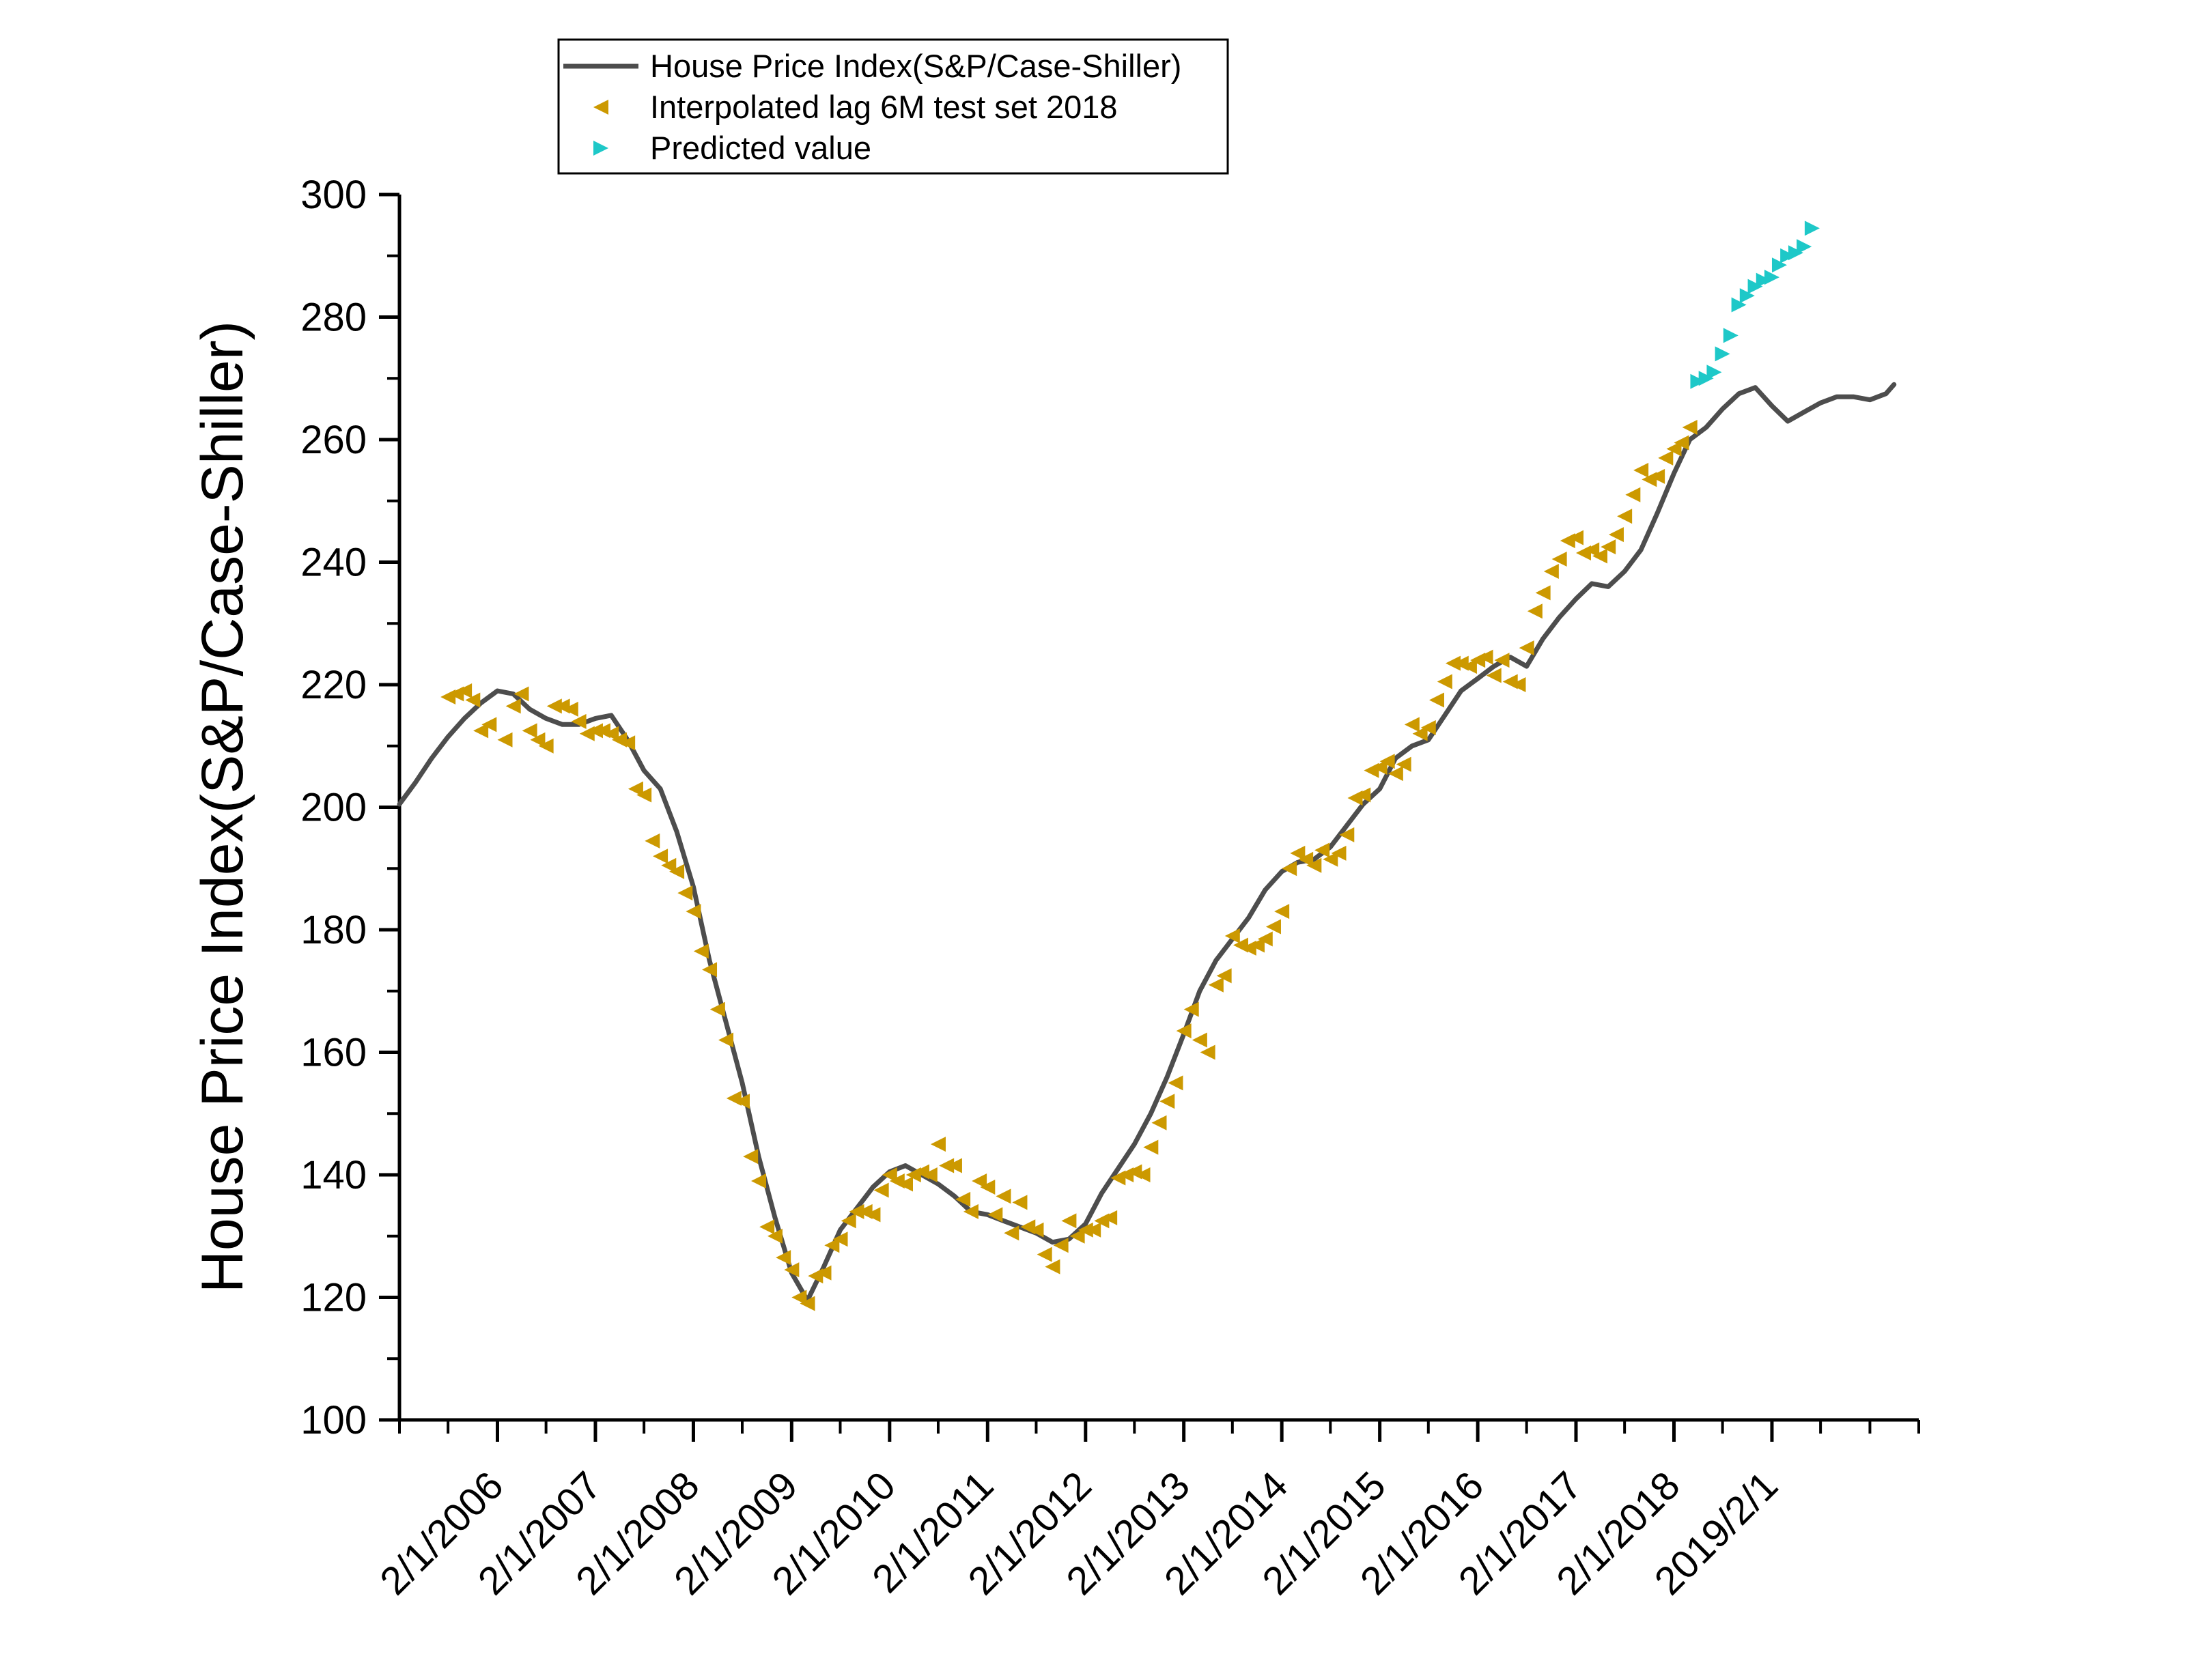 The height and width of the screenshot is (1680, 2196). I want to click on legend-box, so click(893, 106).